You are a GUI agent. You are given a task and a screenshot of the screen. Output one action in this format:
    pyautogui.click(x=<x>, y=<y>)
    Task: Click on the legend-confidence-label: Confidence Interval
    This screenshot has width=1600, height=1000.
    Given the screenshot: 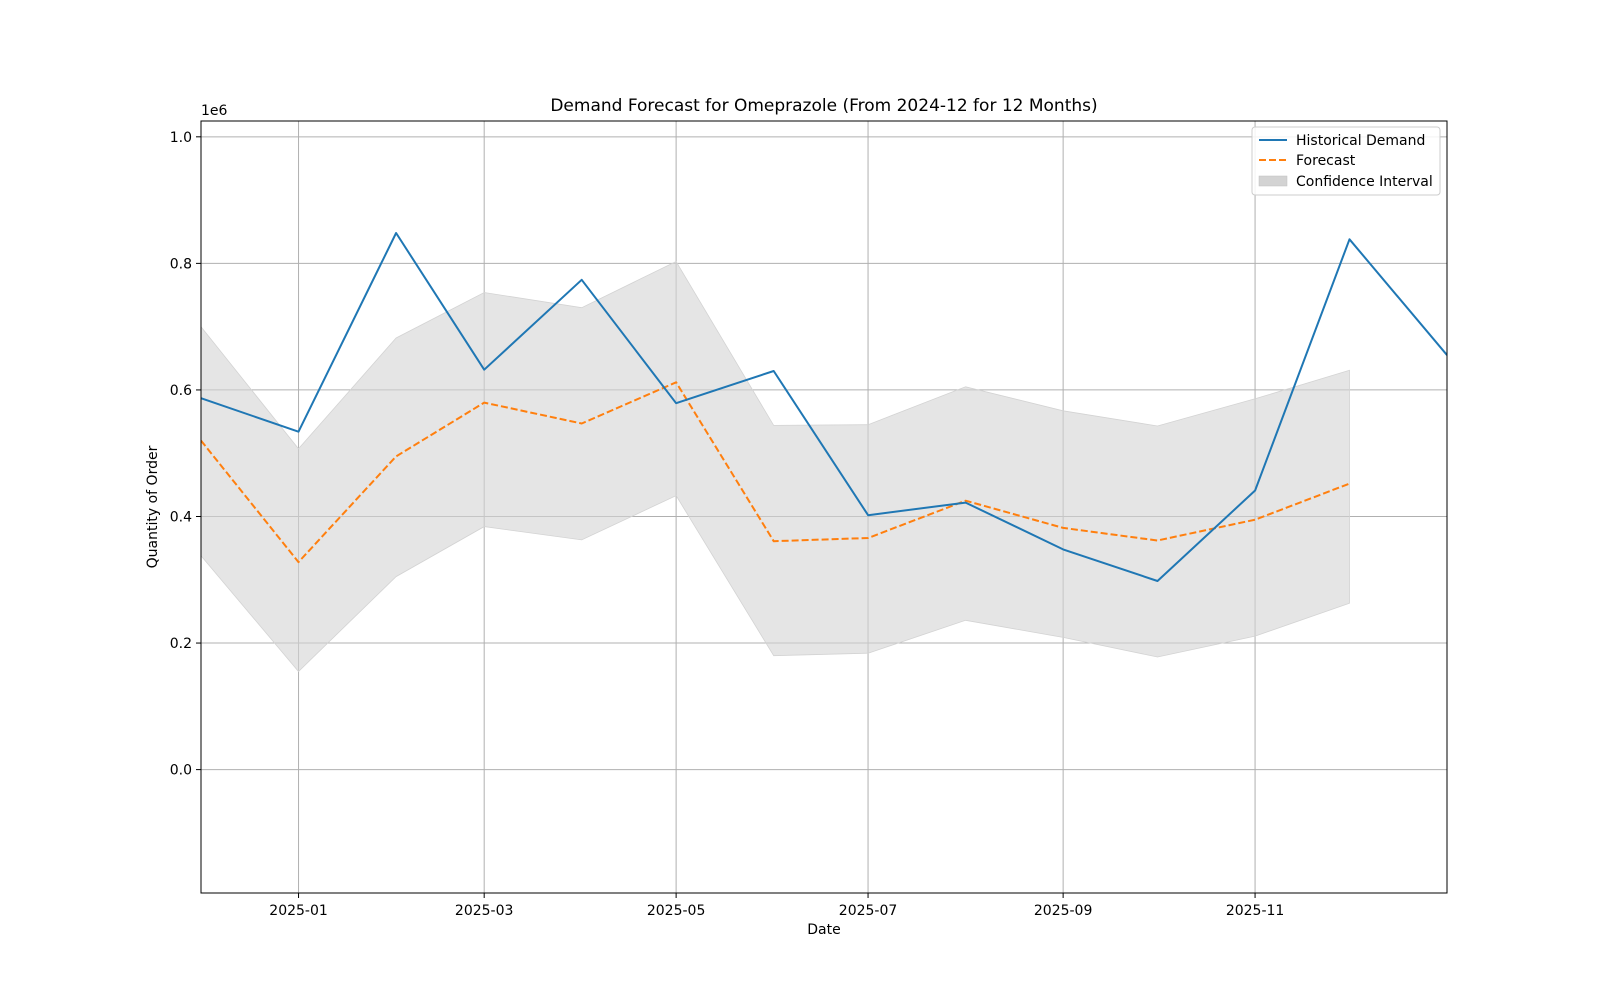 What is the action you would take?
    pyautogui.click(x=1364, y=182)
    